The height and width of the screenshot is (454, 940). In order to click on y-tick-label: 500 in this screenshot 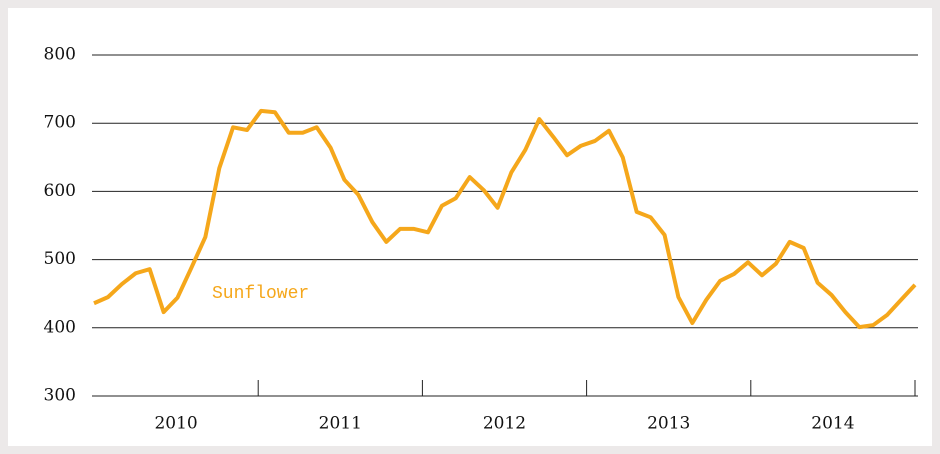, I will do `click(60, 259)`.